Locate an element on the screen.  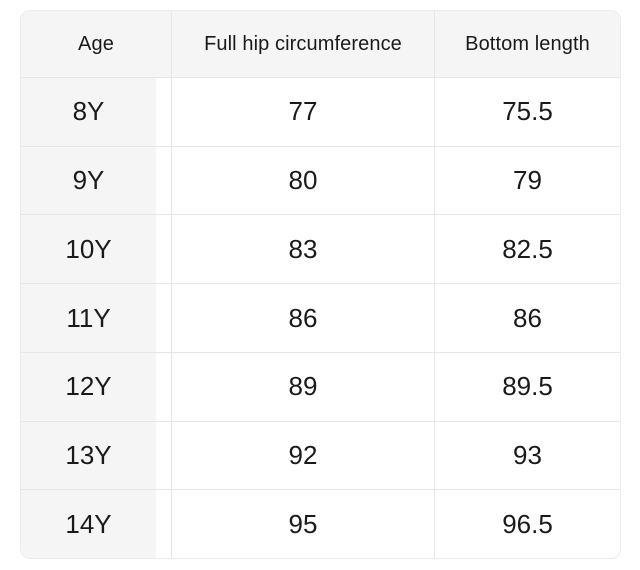
table-row: 12Y 89 89.5 is located at coordinates (320, 387).